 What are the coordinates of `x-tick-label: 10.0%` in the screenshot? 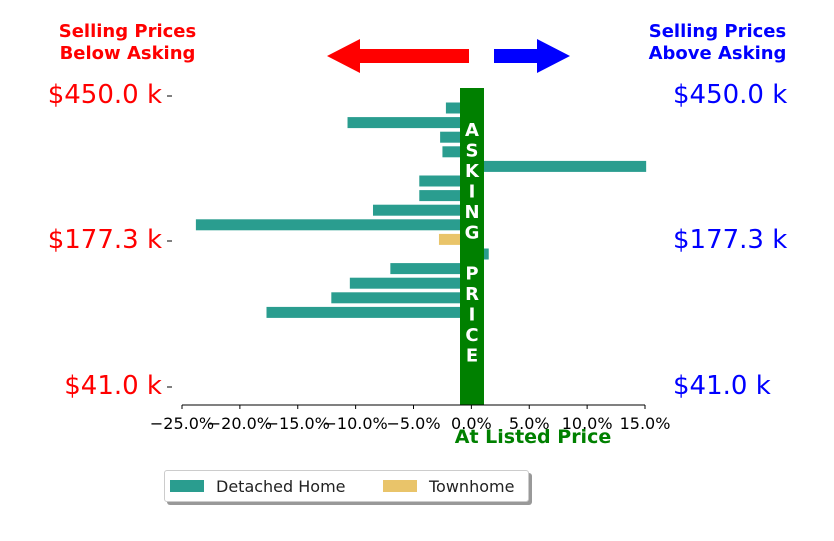 It's located at (587, 423).